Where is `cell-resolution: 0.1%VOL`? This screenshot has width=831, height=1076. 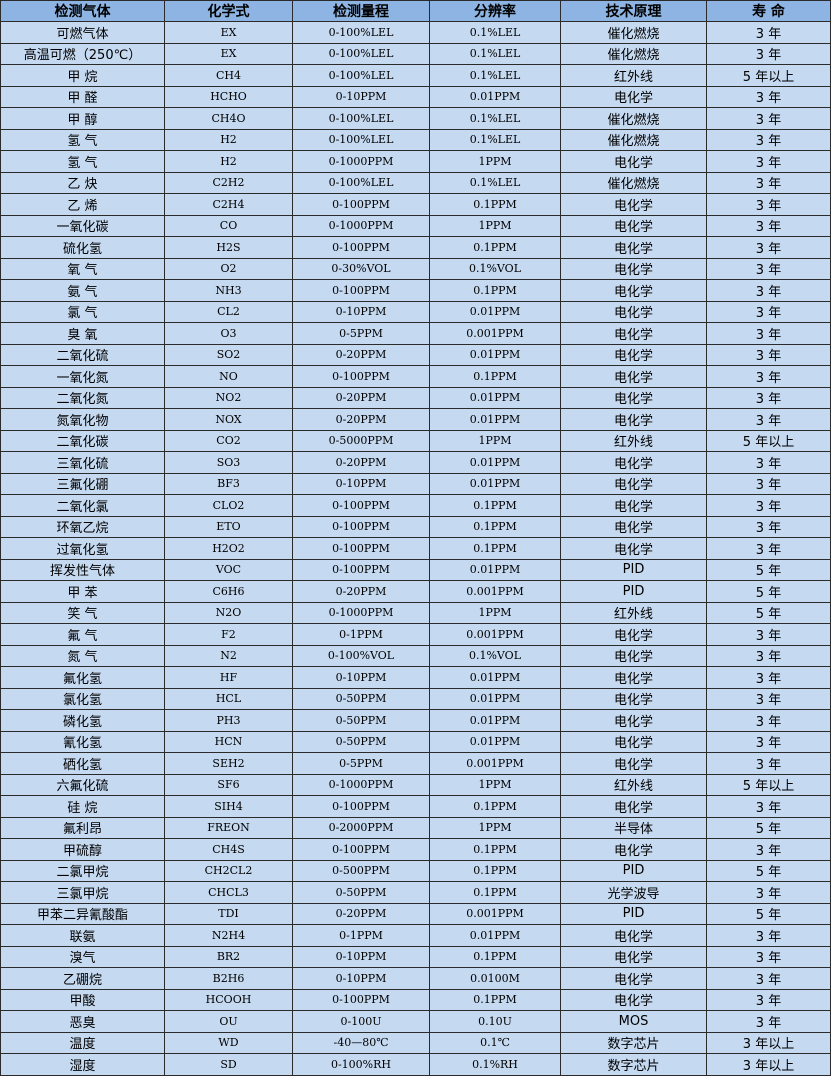 cell-resolution: 0.1%VOL is located at coordinates (495, 268).